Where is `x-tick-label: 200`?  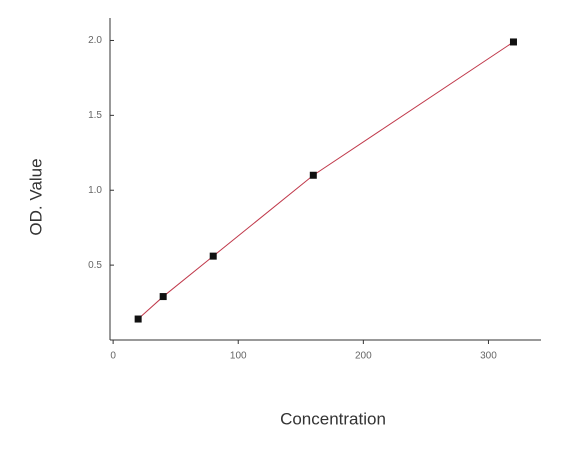
x-tick-label: 200 is located at coordinates (363, 356).